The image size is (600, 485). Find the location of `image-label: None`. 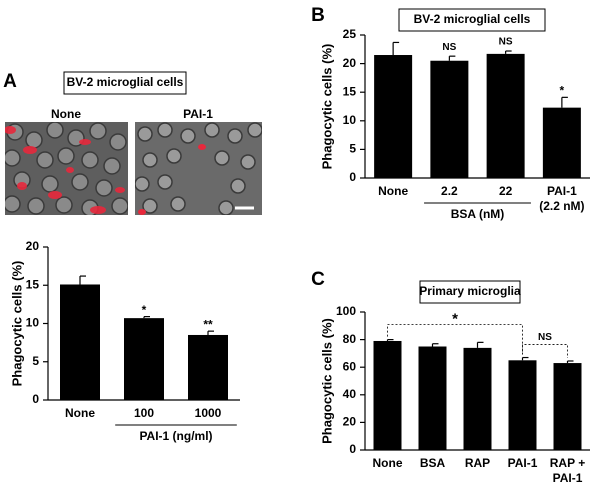

image-label: None is located at coordinates (66, 114).